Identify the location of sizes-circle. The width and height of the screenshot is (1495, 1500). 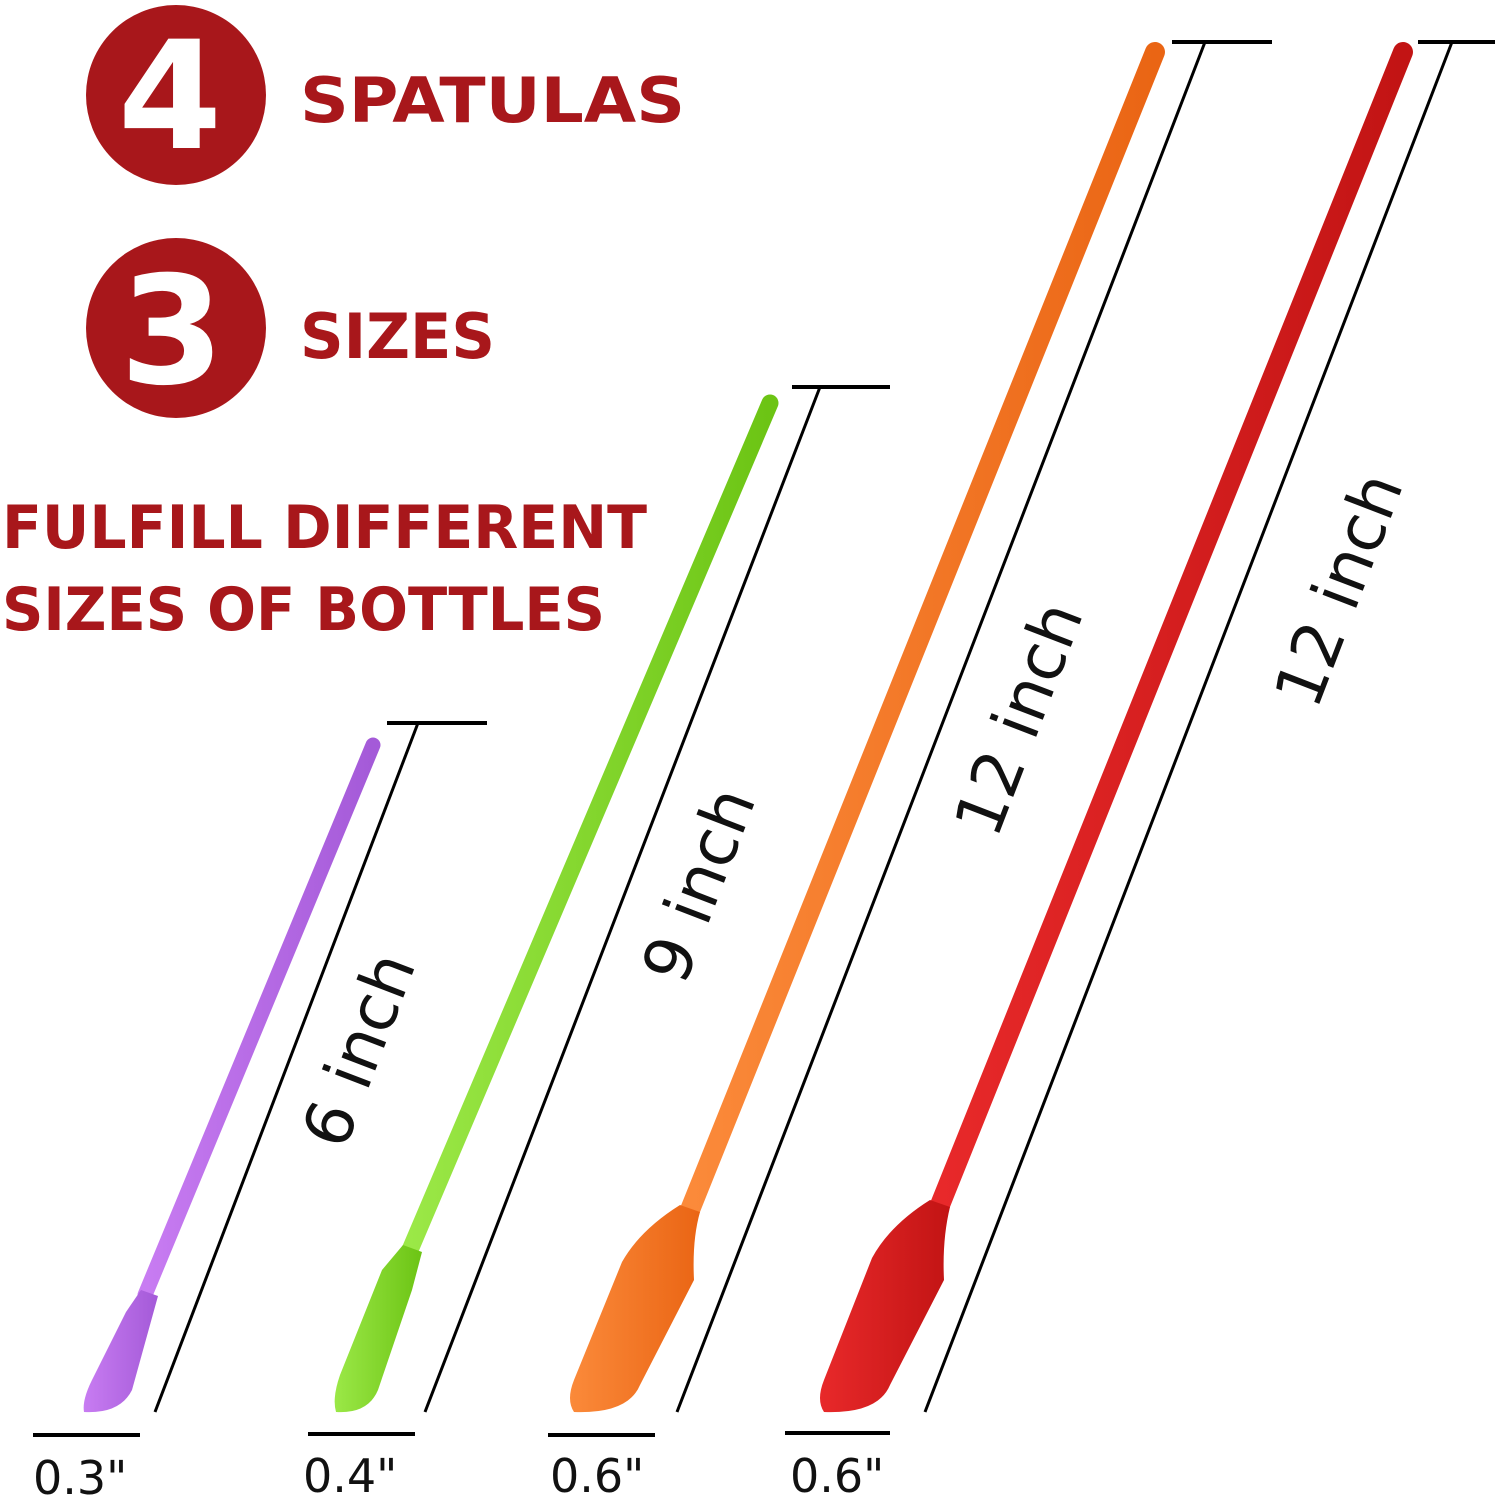
(176, 328).